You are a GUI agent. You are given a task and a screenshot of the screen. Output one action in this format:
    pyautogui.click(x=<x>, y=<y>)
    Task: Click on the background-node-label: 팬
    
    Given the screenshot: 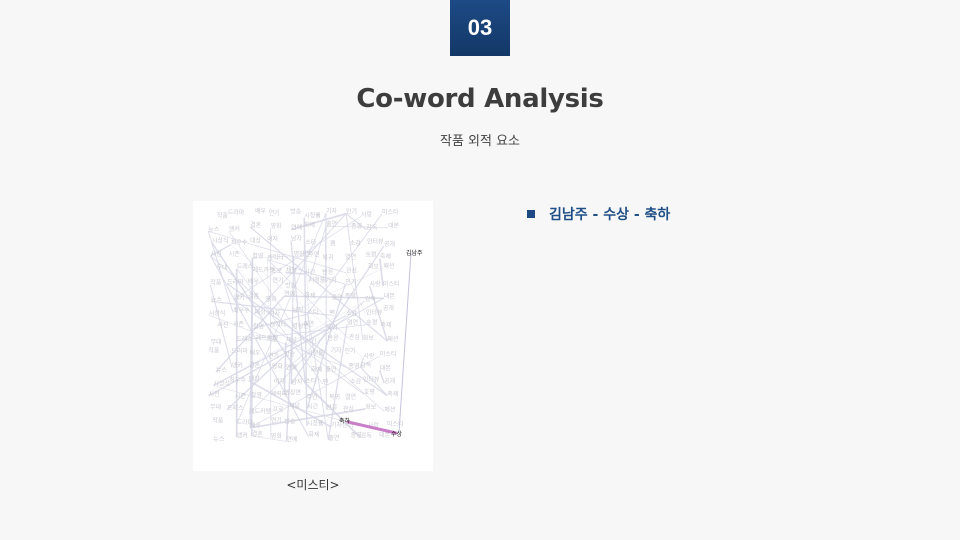 What is the action you would take?
    pyautogui.click(x=332, y=313)
    